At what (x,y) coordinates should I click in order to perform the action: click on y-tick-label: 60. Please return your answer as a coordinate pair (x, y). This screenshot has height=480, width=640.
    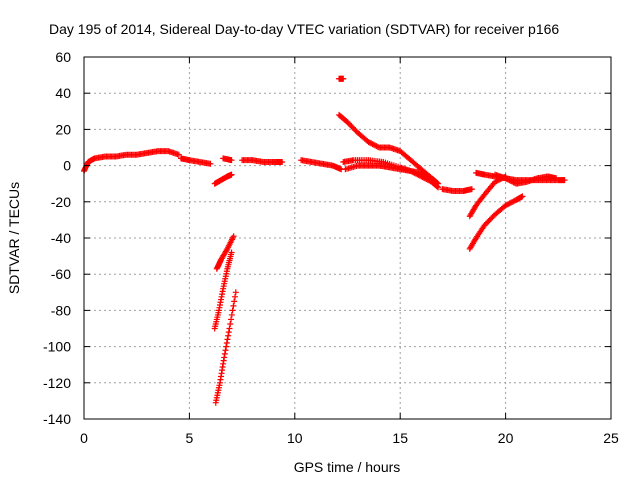
    Looking at the image, I should click on (63, 57).